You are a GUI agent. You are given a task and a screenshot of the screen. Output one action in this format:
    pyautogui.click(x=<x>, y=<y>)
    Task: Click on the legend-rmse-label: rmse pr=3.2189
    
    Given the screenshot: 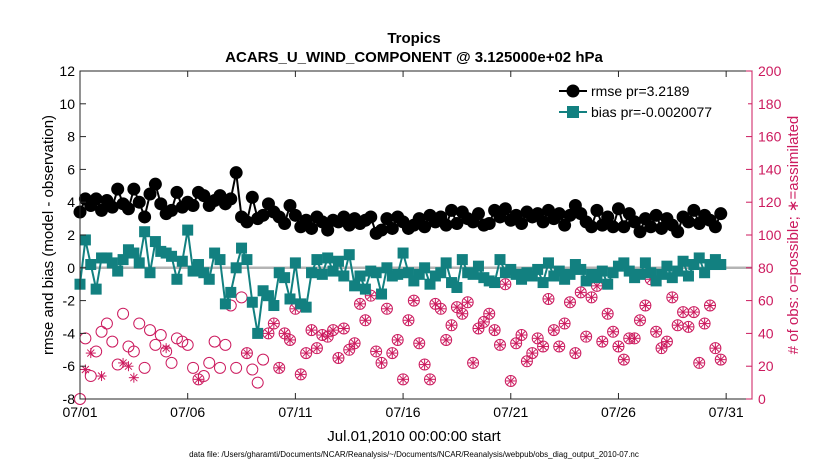 What is the action you would take?
    pyautogui.click(x=640, y=91)
    